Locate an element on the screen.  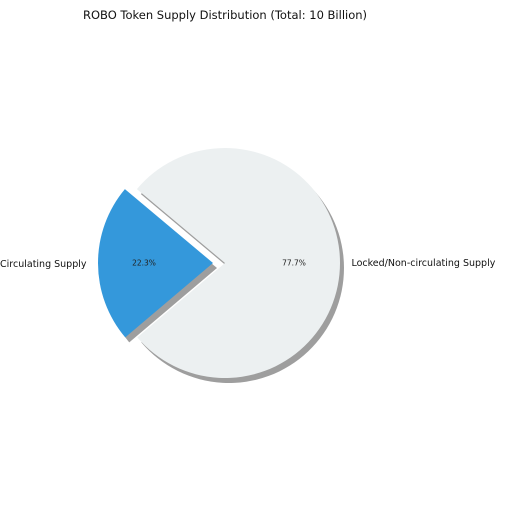
percent-label-circulating-supply: 22.3% is located at coordinates (144, 263).